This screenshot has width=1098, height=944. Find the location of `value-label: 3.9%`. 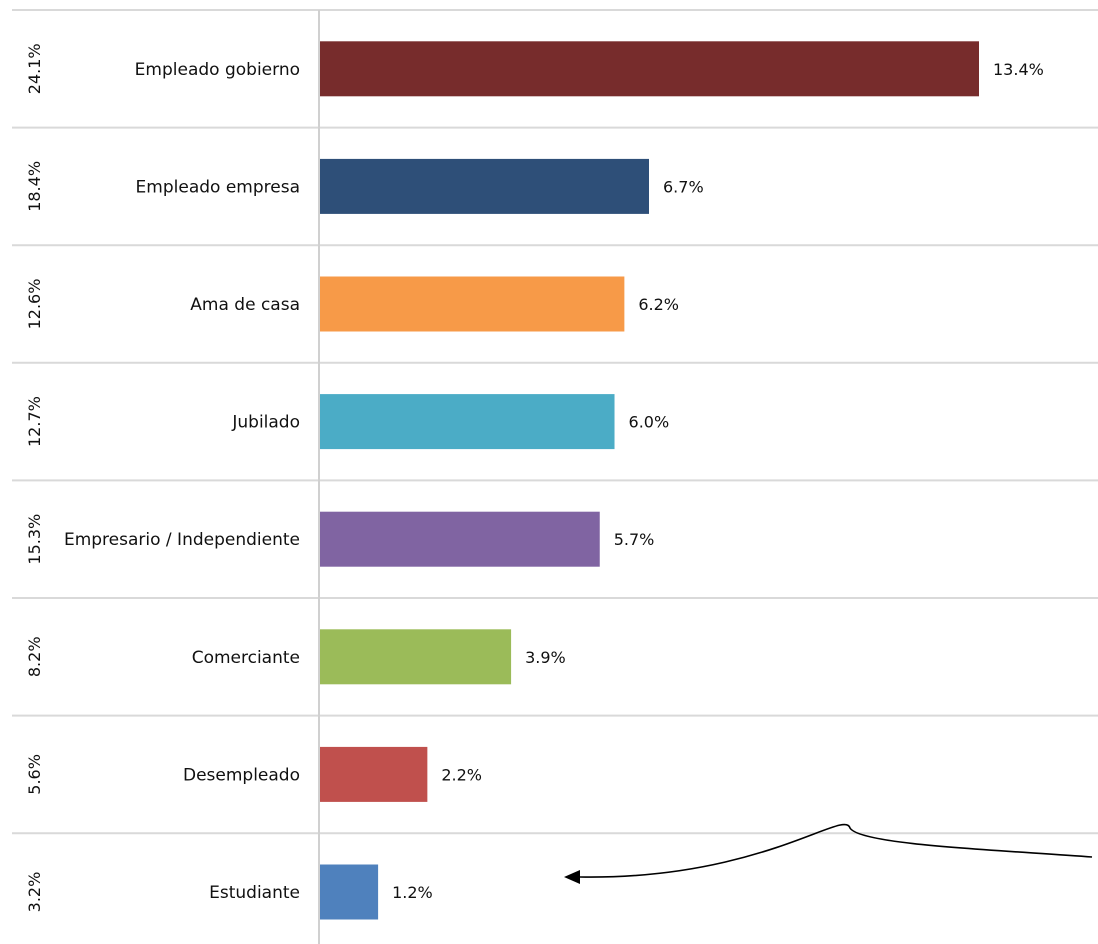

value-label: 3.9% is located at coordinates (545, 657).